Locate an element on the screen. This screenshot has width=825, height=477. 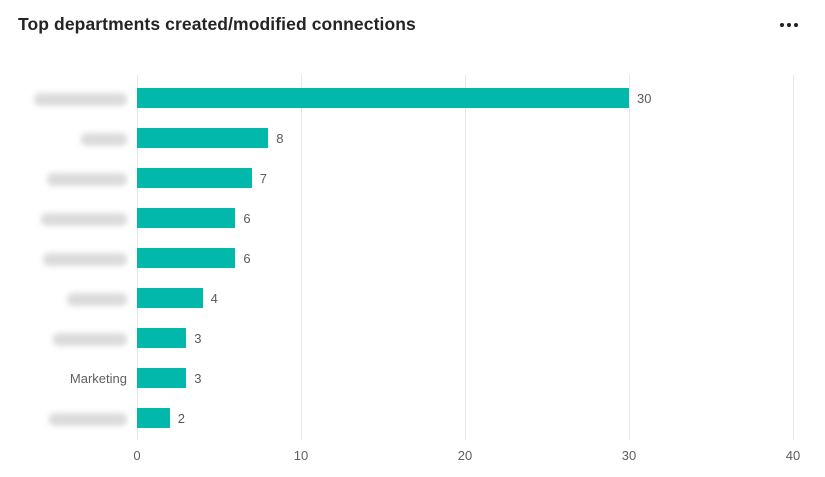
bar-track: 7 is located at coordinates (465, 178).